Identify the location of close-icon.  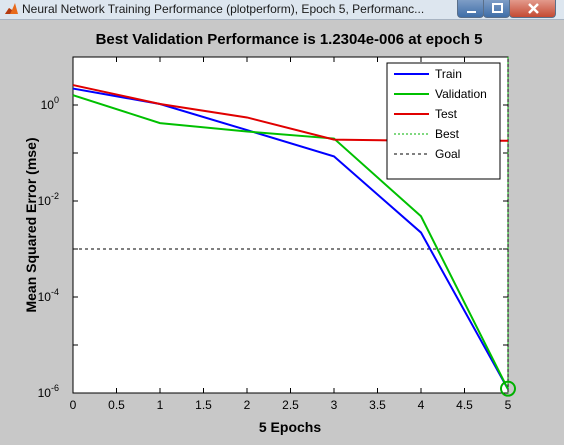
(533, 8).